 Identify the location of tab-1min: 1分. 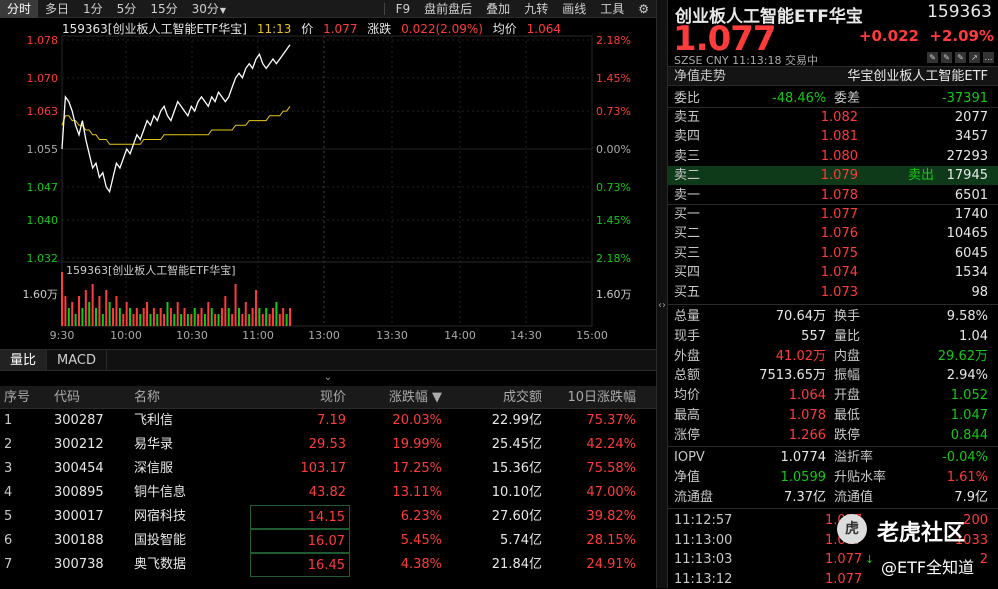
(93, 8).